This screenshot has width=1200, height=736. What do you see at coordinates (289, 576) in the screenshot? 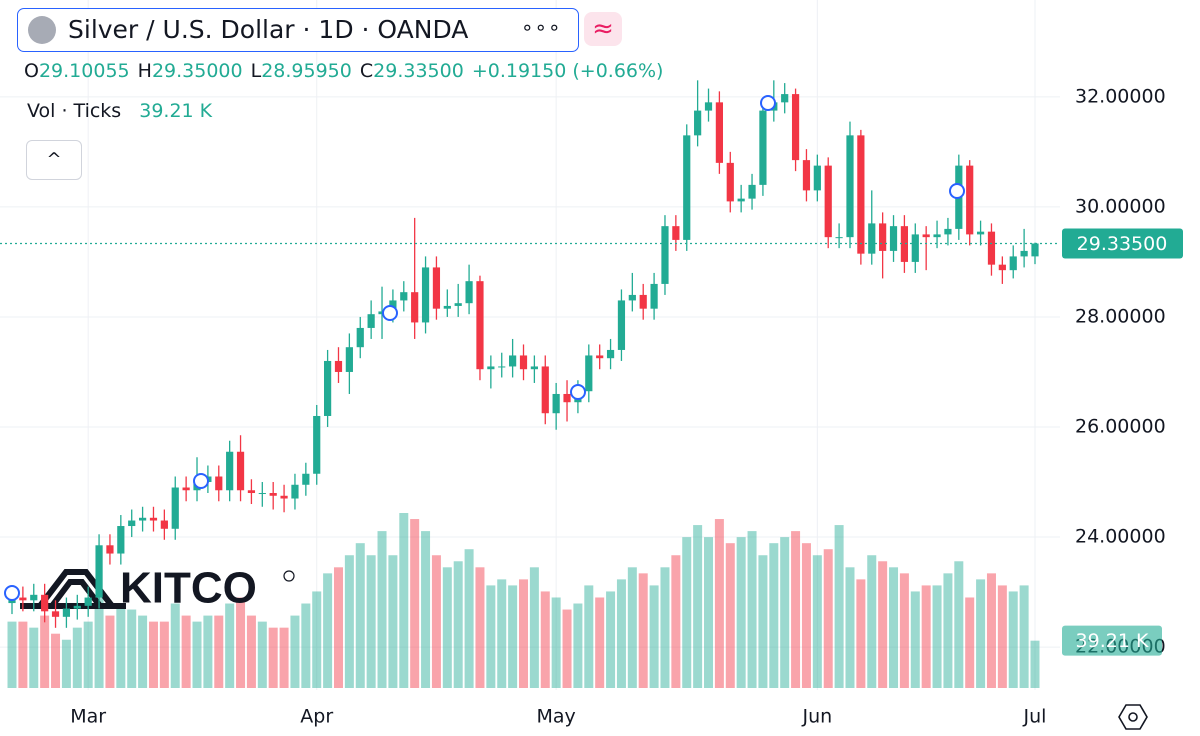
I see `registered-mark` at bounding box center [289, 576].